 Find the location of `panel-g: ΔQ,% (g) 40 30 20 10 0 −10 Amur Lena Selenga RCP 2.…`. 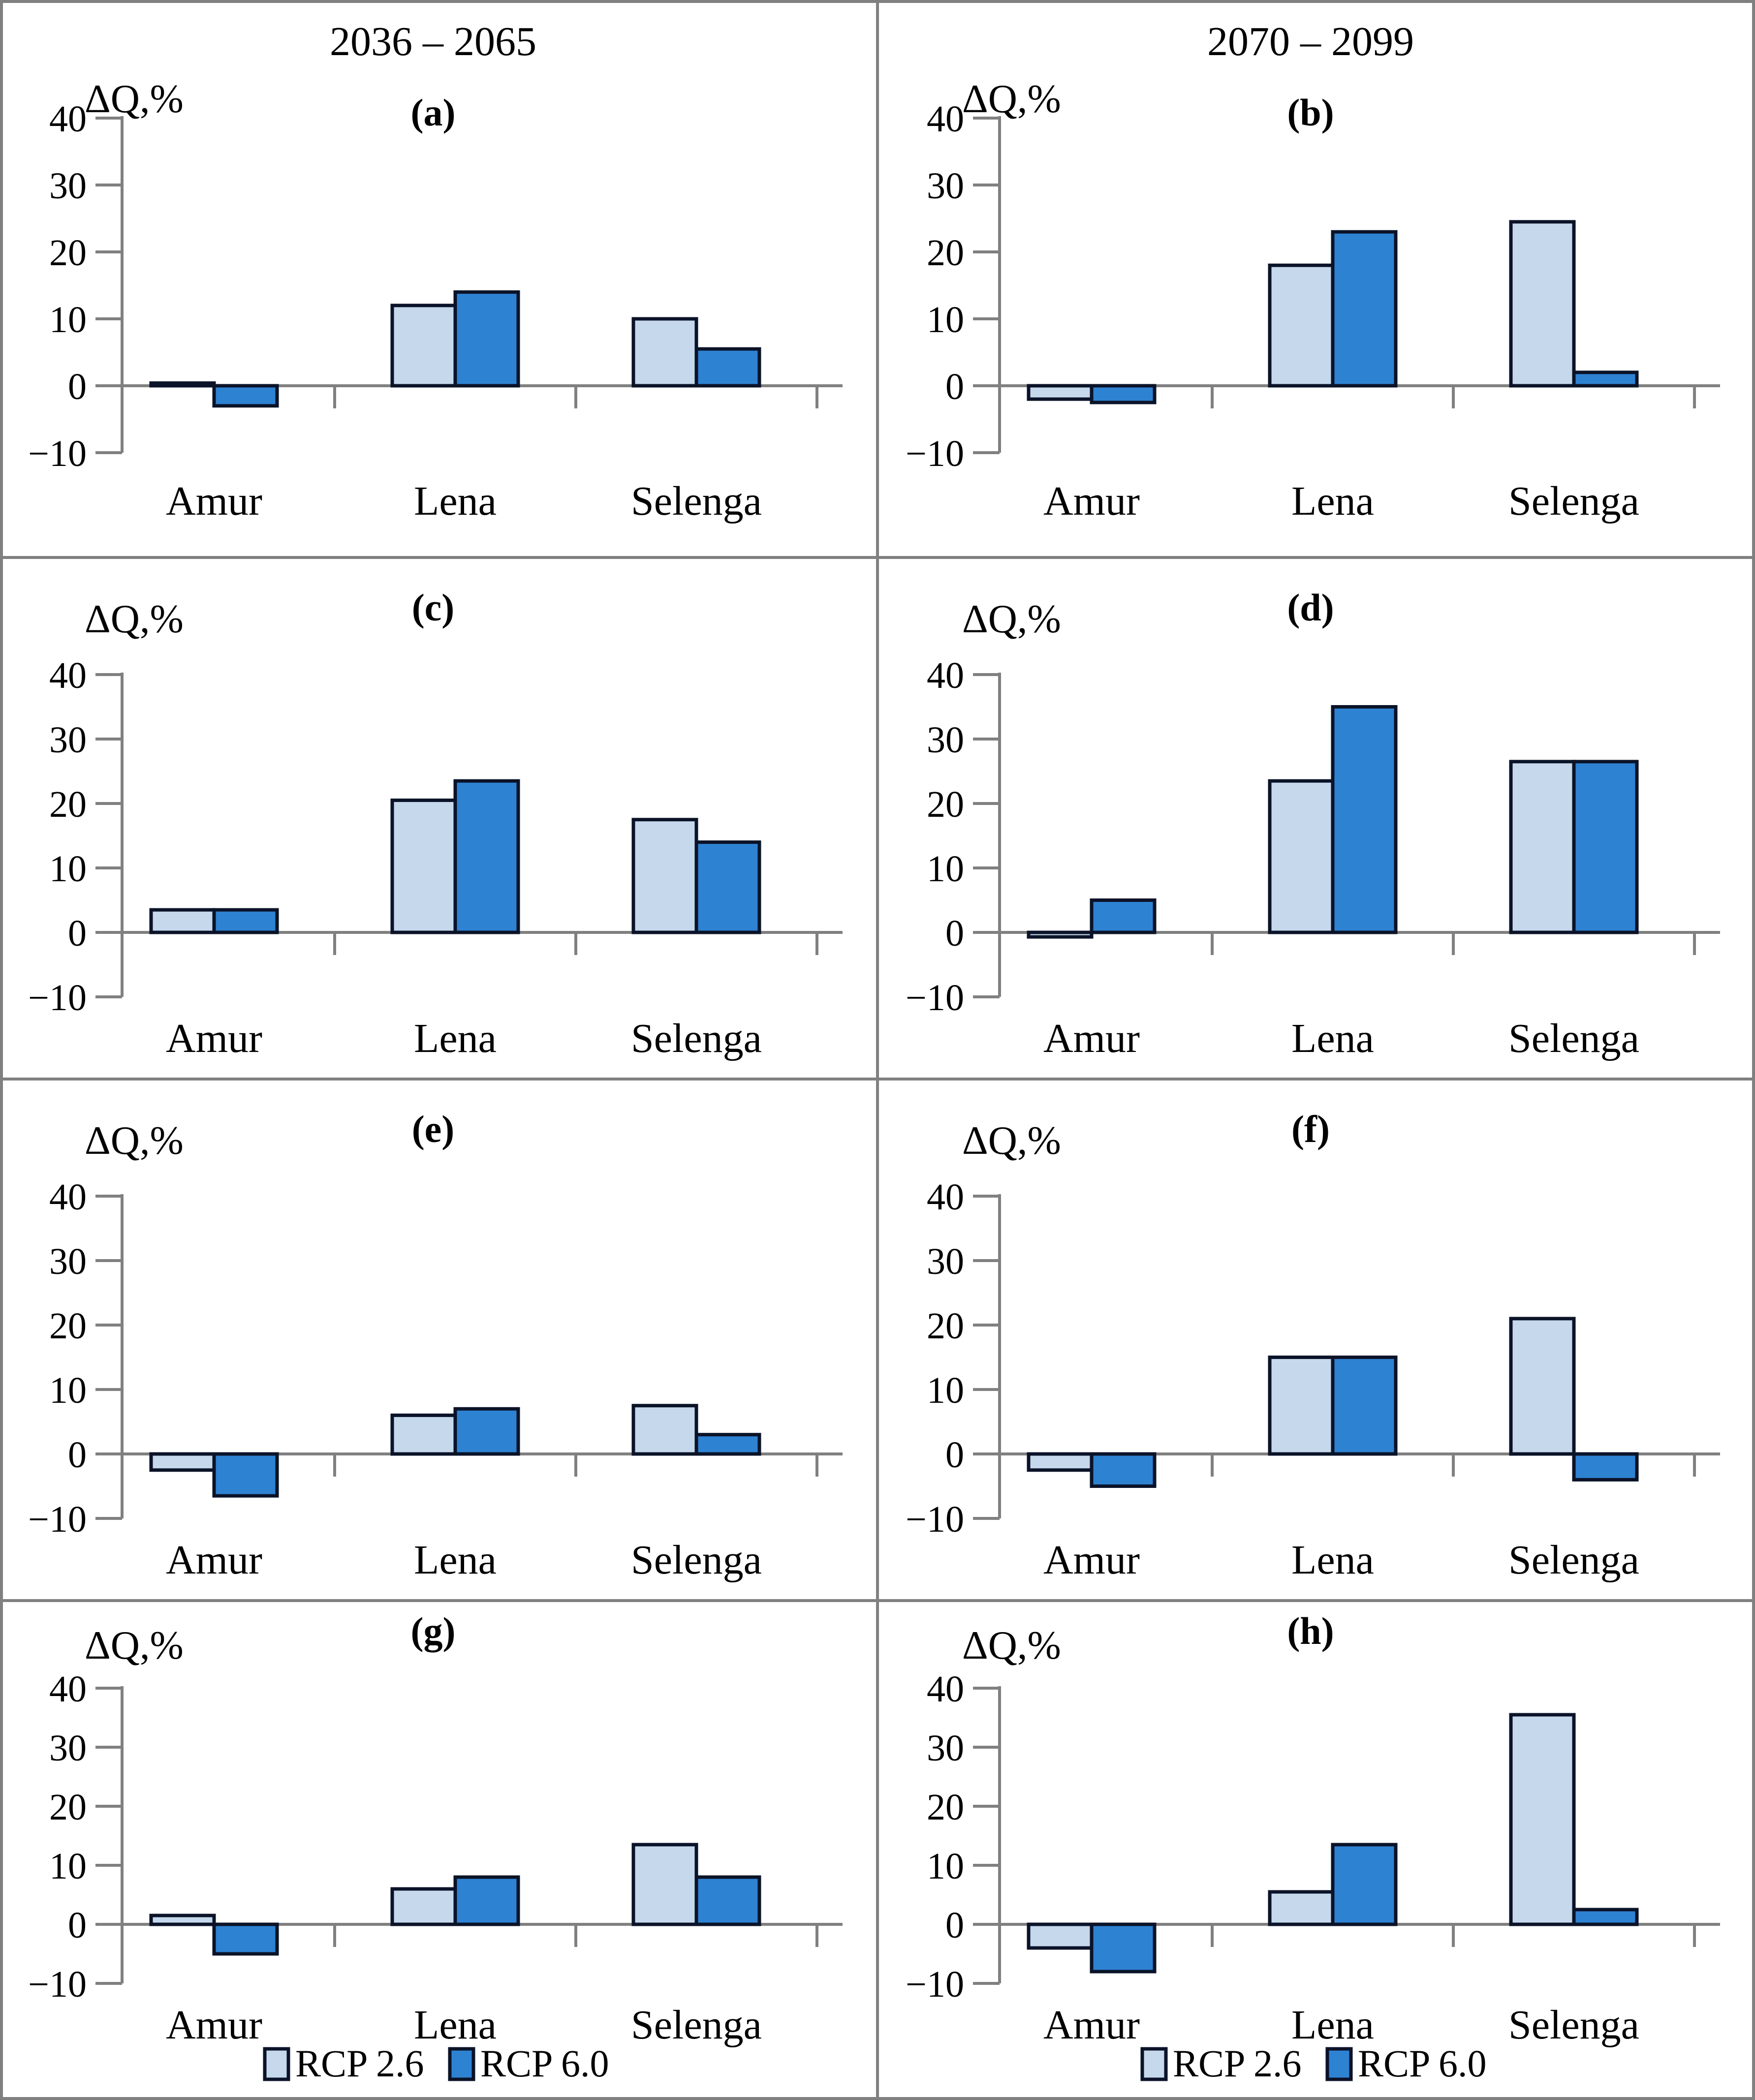

panel-g: ΔQ,% (g) 40 30 20 10 0 −10 Amur Lena Selenga RCP 2.… is located at coordinates (439, 1850).